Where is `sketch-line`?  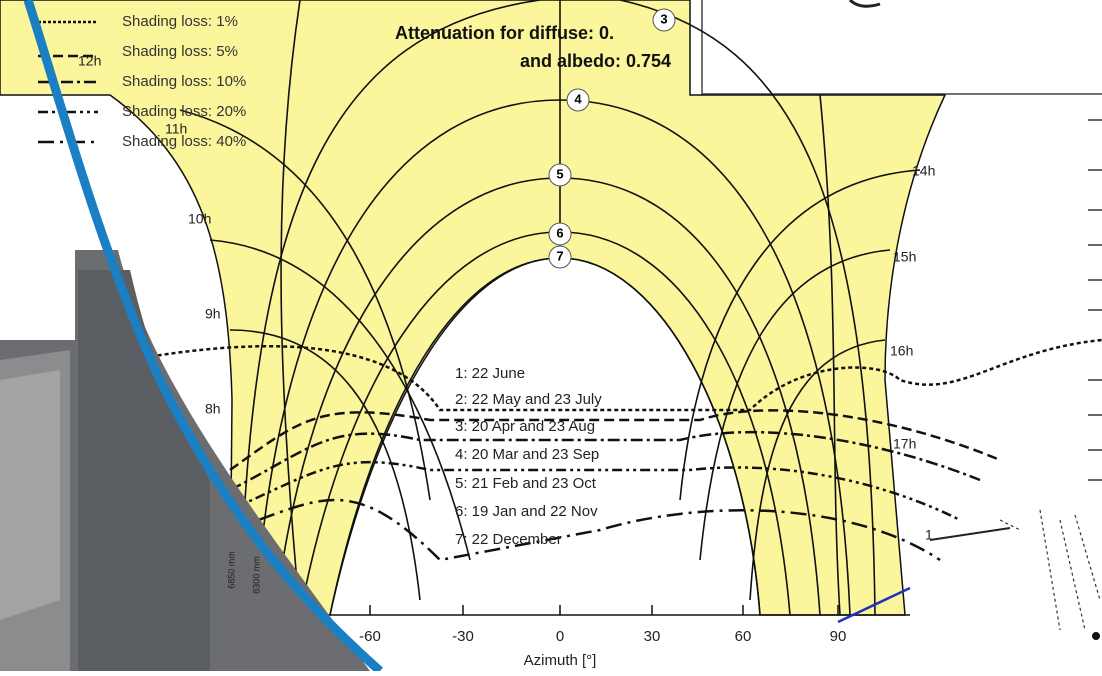
sketch-line is located at coordinates (970, 534).